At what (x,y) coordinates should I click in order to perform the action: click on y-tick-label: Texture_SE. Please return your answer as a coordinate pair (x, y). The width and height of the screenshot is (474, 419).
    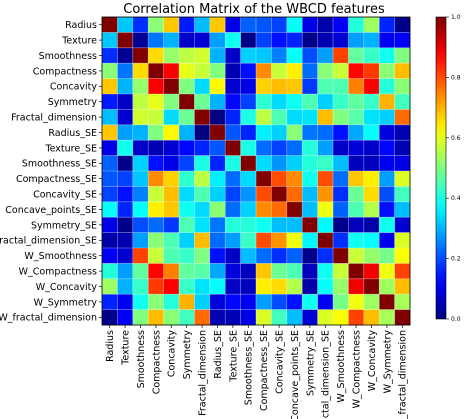
    Looking at the image, I should click on (70, 148).